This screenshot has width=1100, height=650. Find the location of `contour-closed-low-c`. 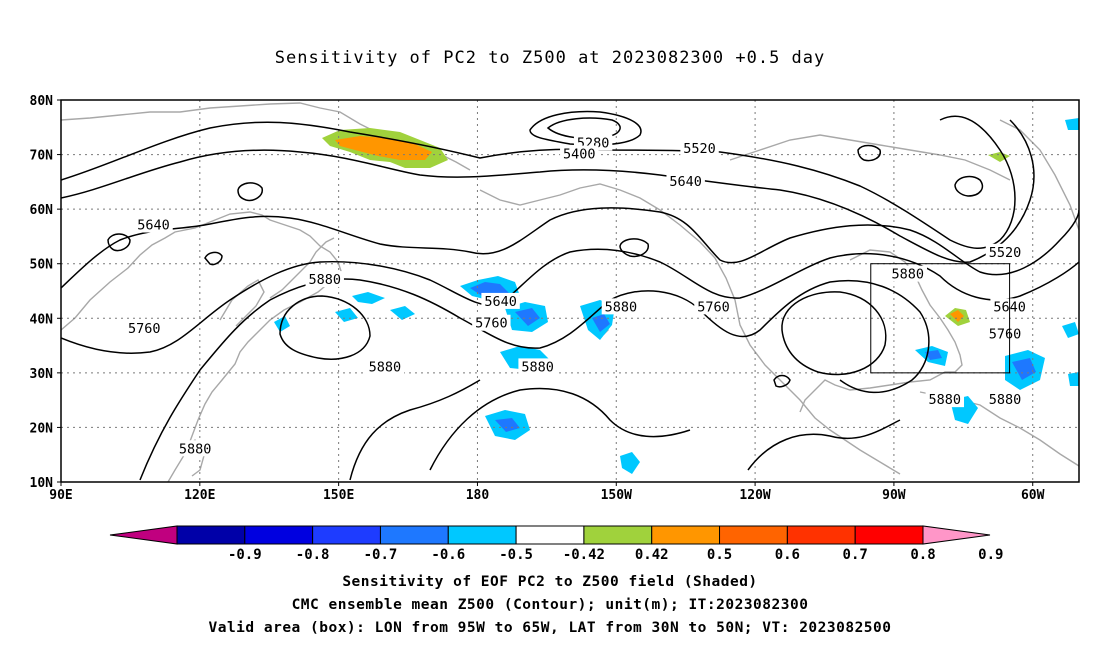

contour-closed-low-c is located at coordinates (869, 153).